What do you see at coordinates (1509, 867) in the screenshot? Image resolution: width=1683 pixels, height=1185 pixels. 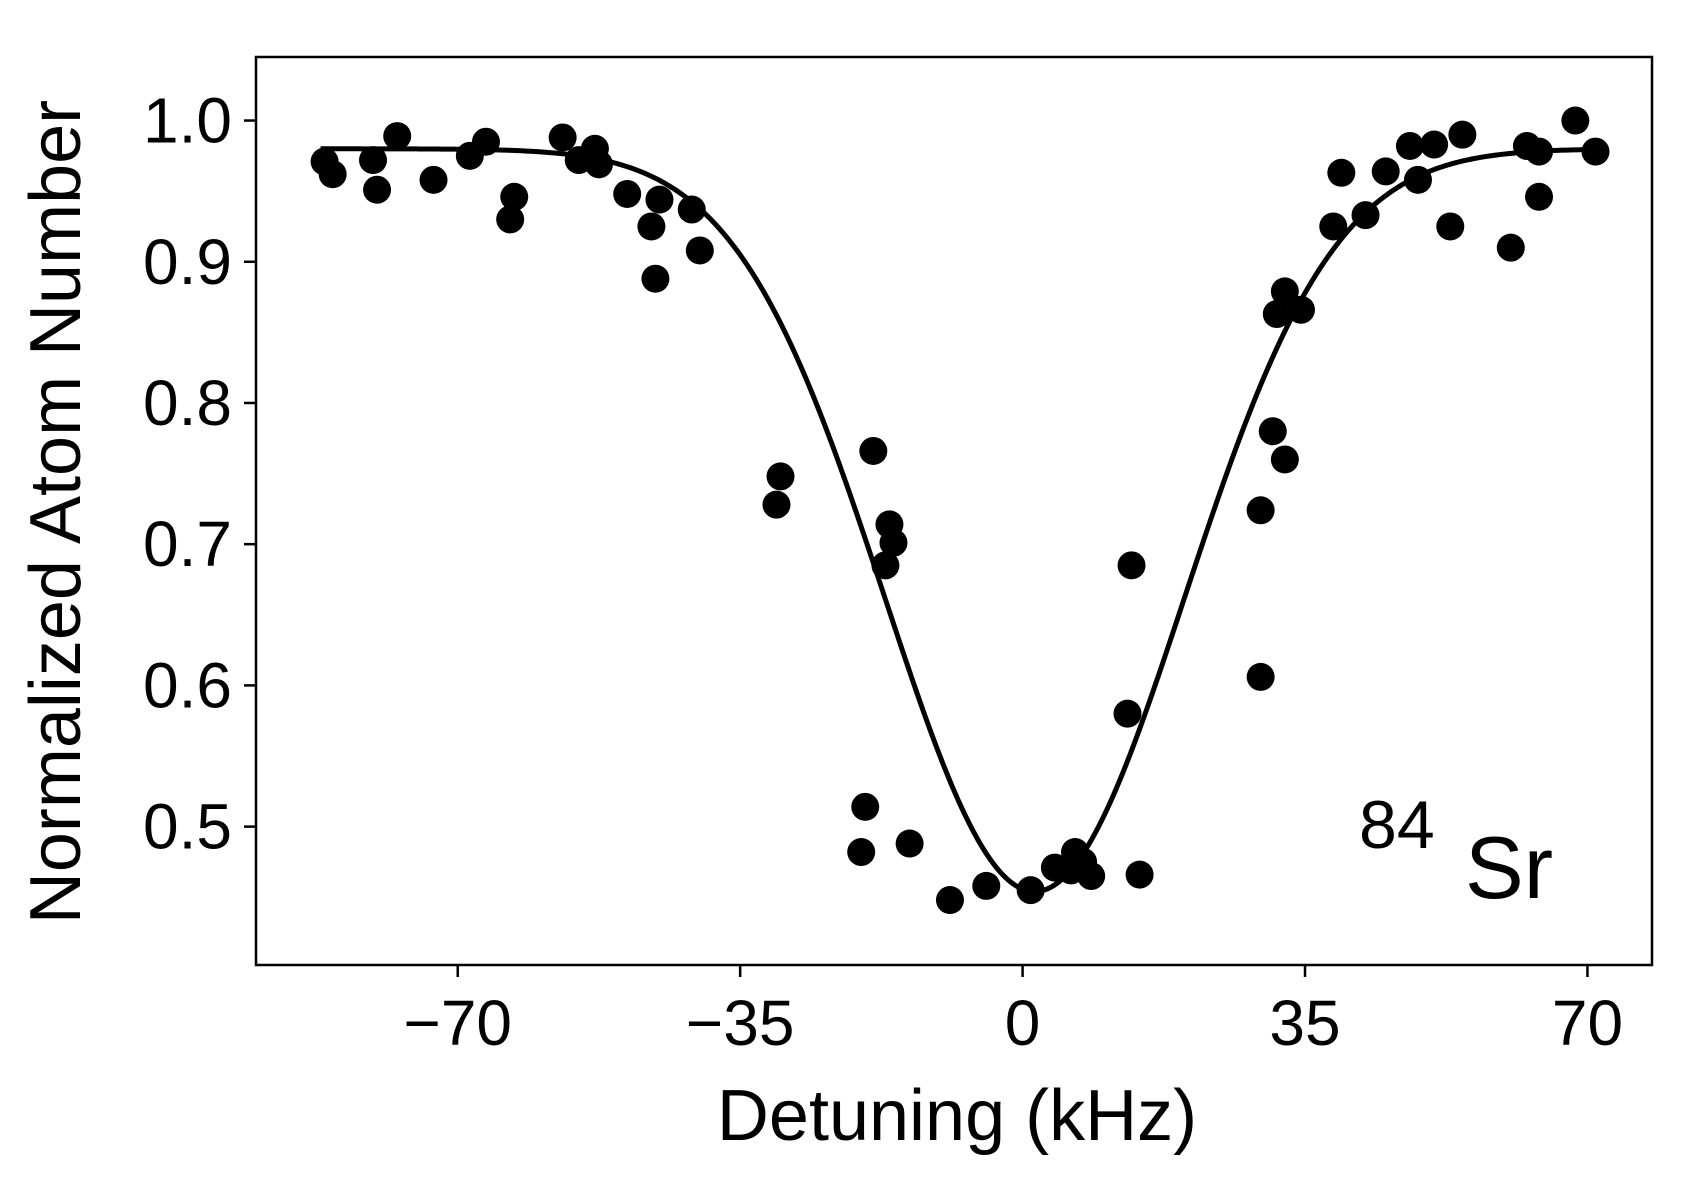 I see `isotope-element-symbol: Sr` at bounding box center [1509, 867].